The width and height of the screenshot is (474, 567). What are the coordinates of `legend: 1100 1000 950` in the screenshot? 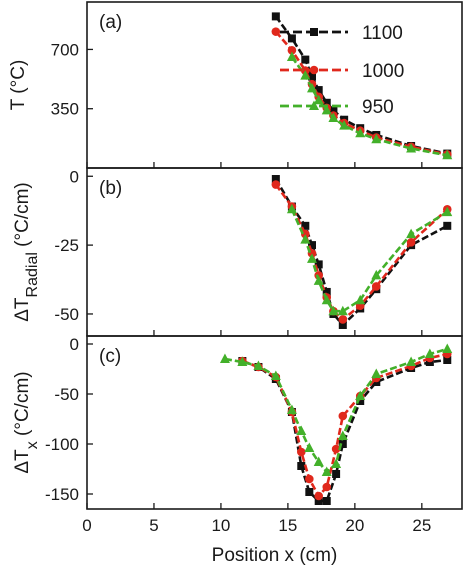 It's located at (342, 70).